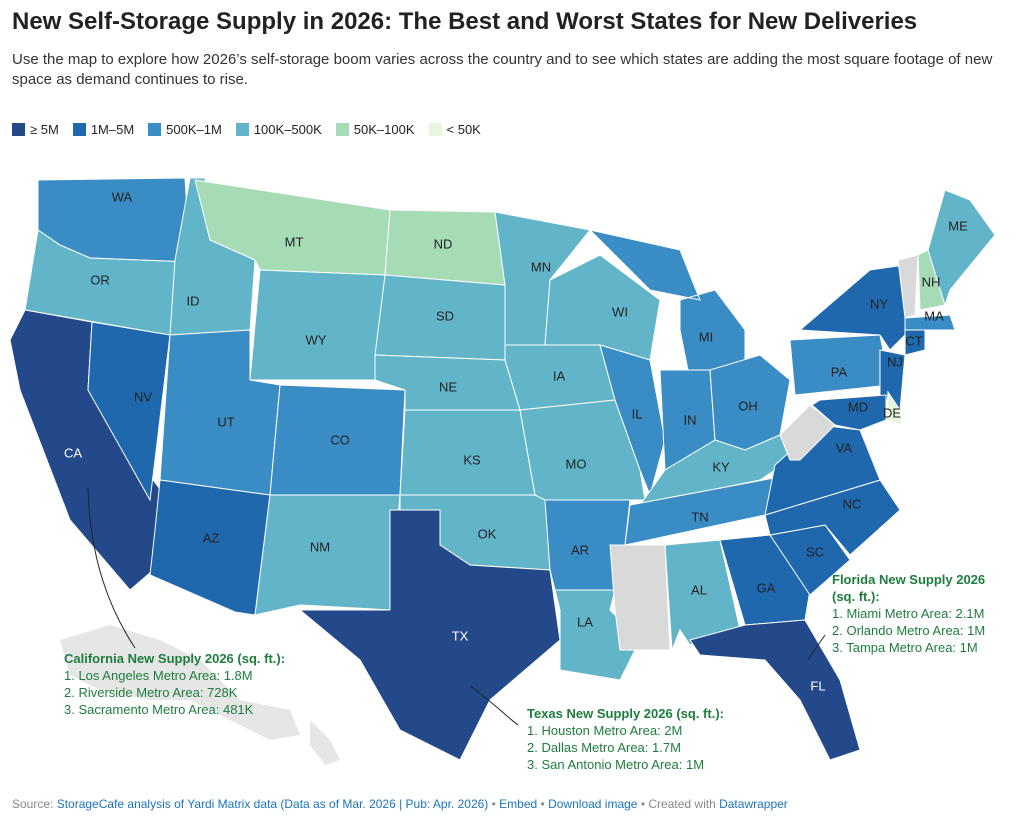  I want to click on annotation-line: 1. Houston Metro Area: 2M, so click(604, 730).